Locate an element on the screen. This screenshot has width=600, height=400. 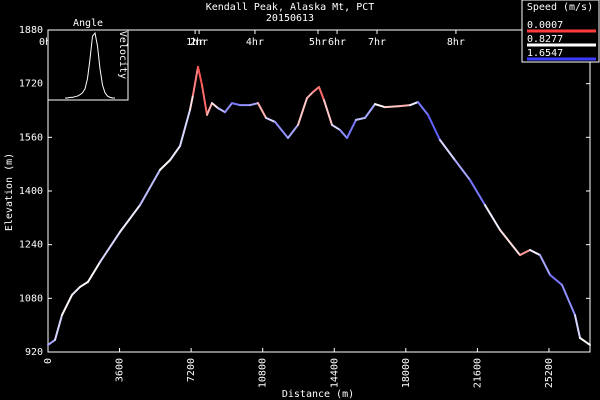
inset-y-label: Velocity is located at coordinates (122, 55).